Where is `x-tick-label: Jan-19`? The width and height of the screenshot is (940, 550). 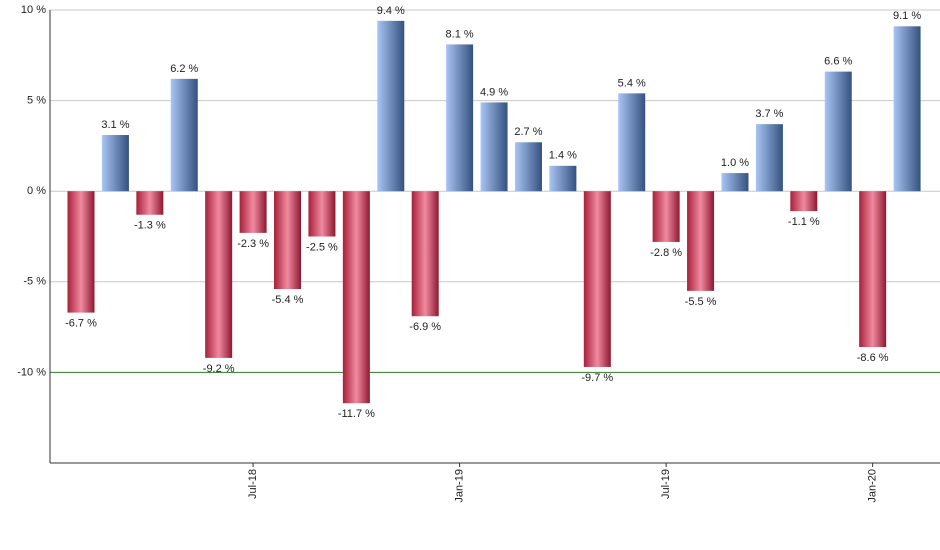 x-tick-label: Jan-19 is located at coordinates (460, 486).